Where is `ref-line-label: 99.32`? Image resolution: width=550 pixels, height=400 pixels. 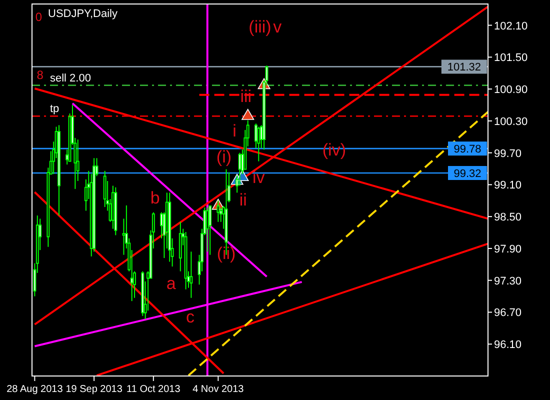
ref-line-label: 99.32 is located at coordinates (468, 174).